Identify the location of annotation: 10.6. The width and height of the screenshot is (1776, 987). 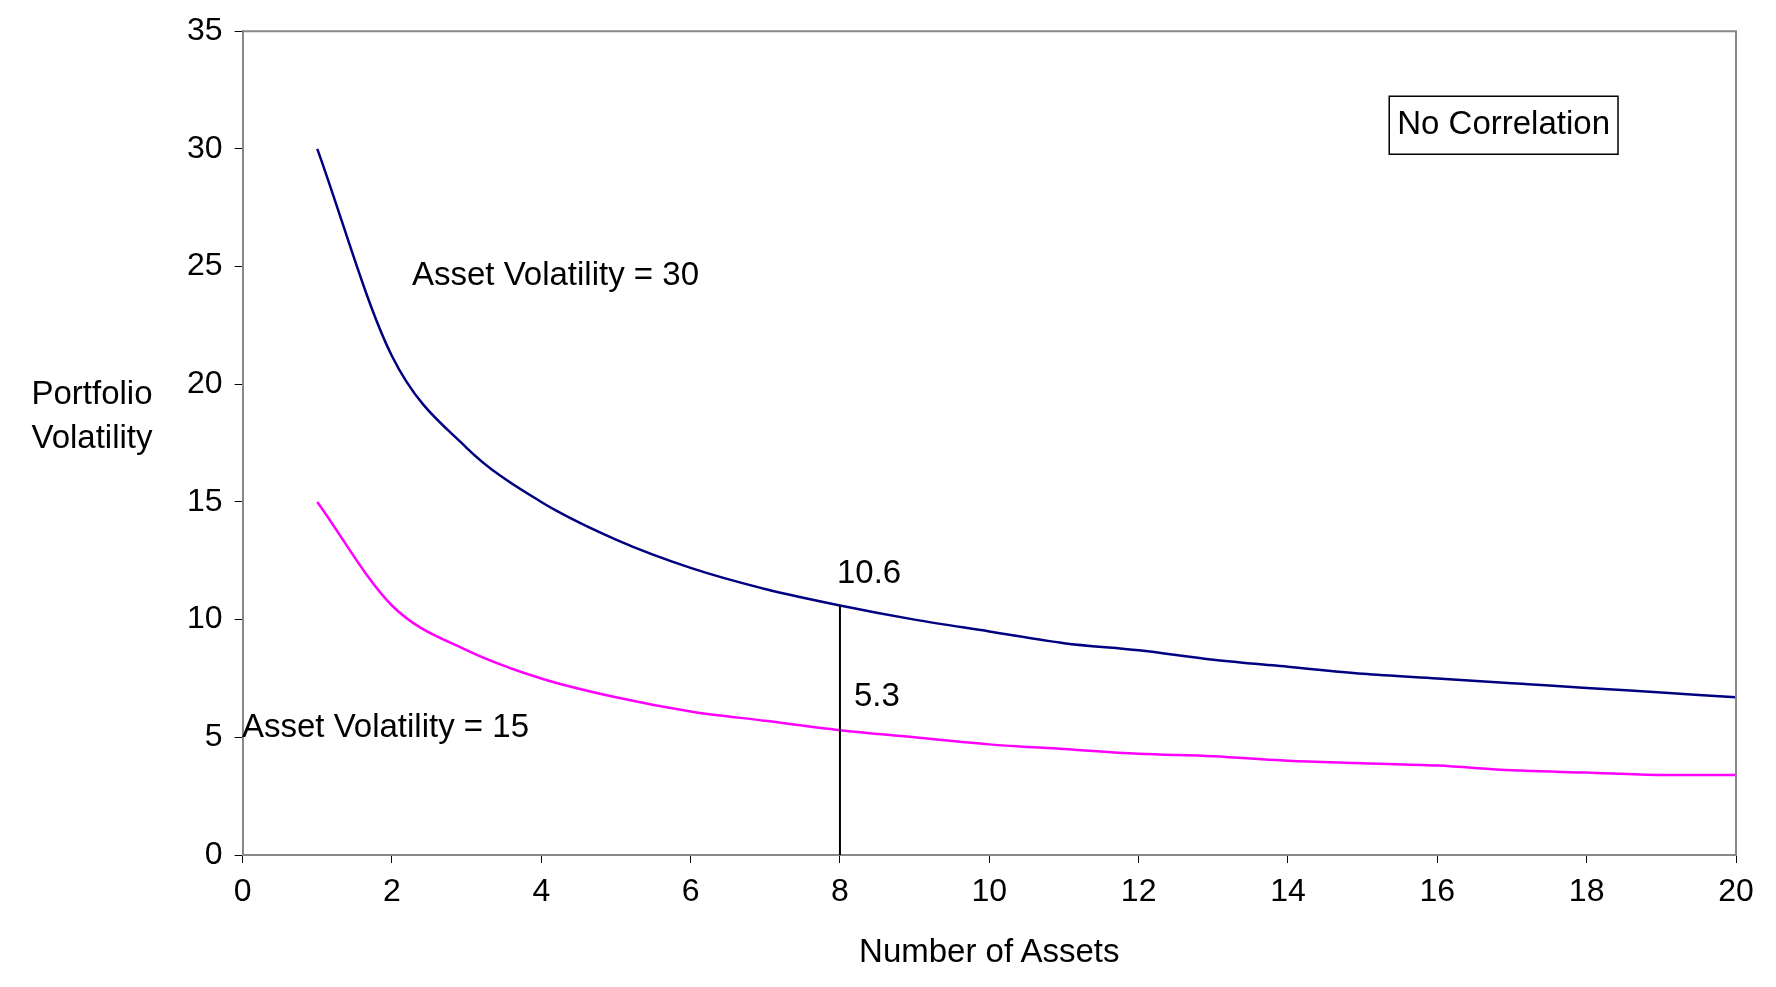
(869, 571).